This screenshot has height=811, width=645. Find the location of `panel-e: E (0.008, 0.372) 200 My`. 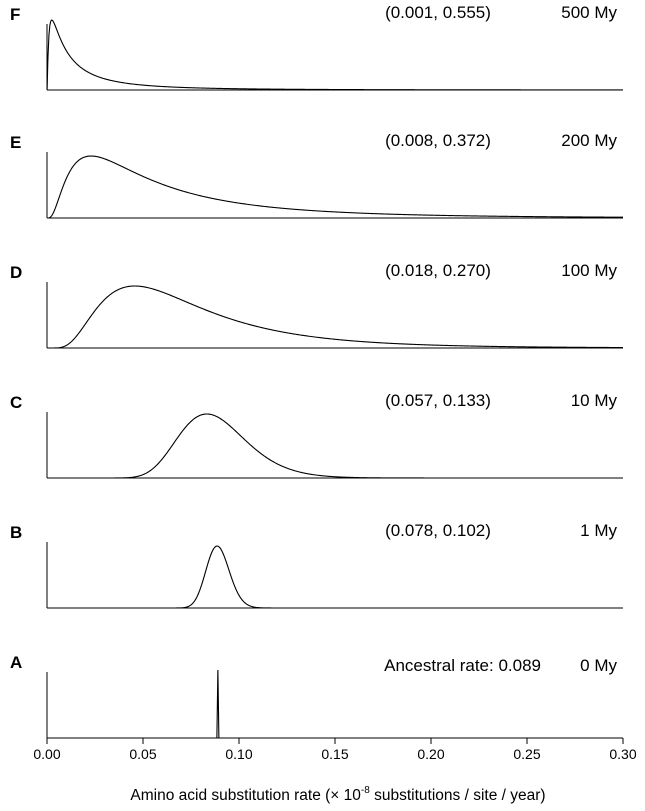

panel-e: E (0.008, 0.372) 200 My is located at coordinates (317, 175).